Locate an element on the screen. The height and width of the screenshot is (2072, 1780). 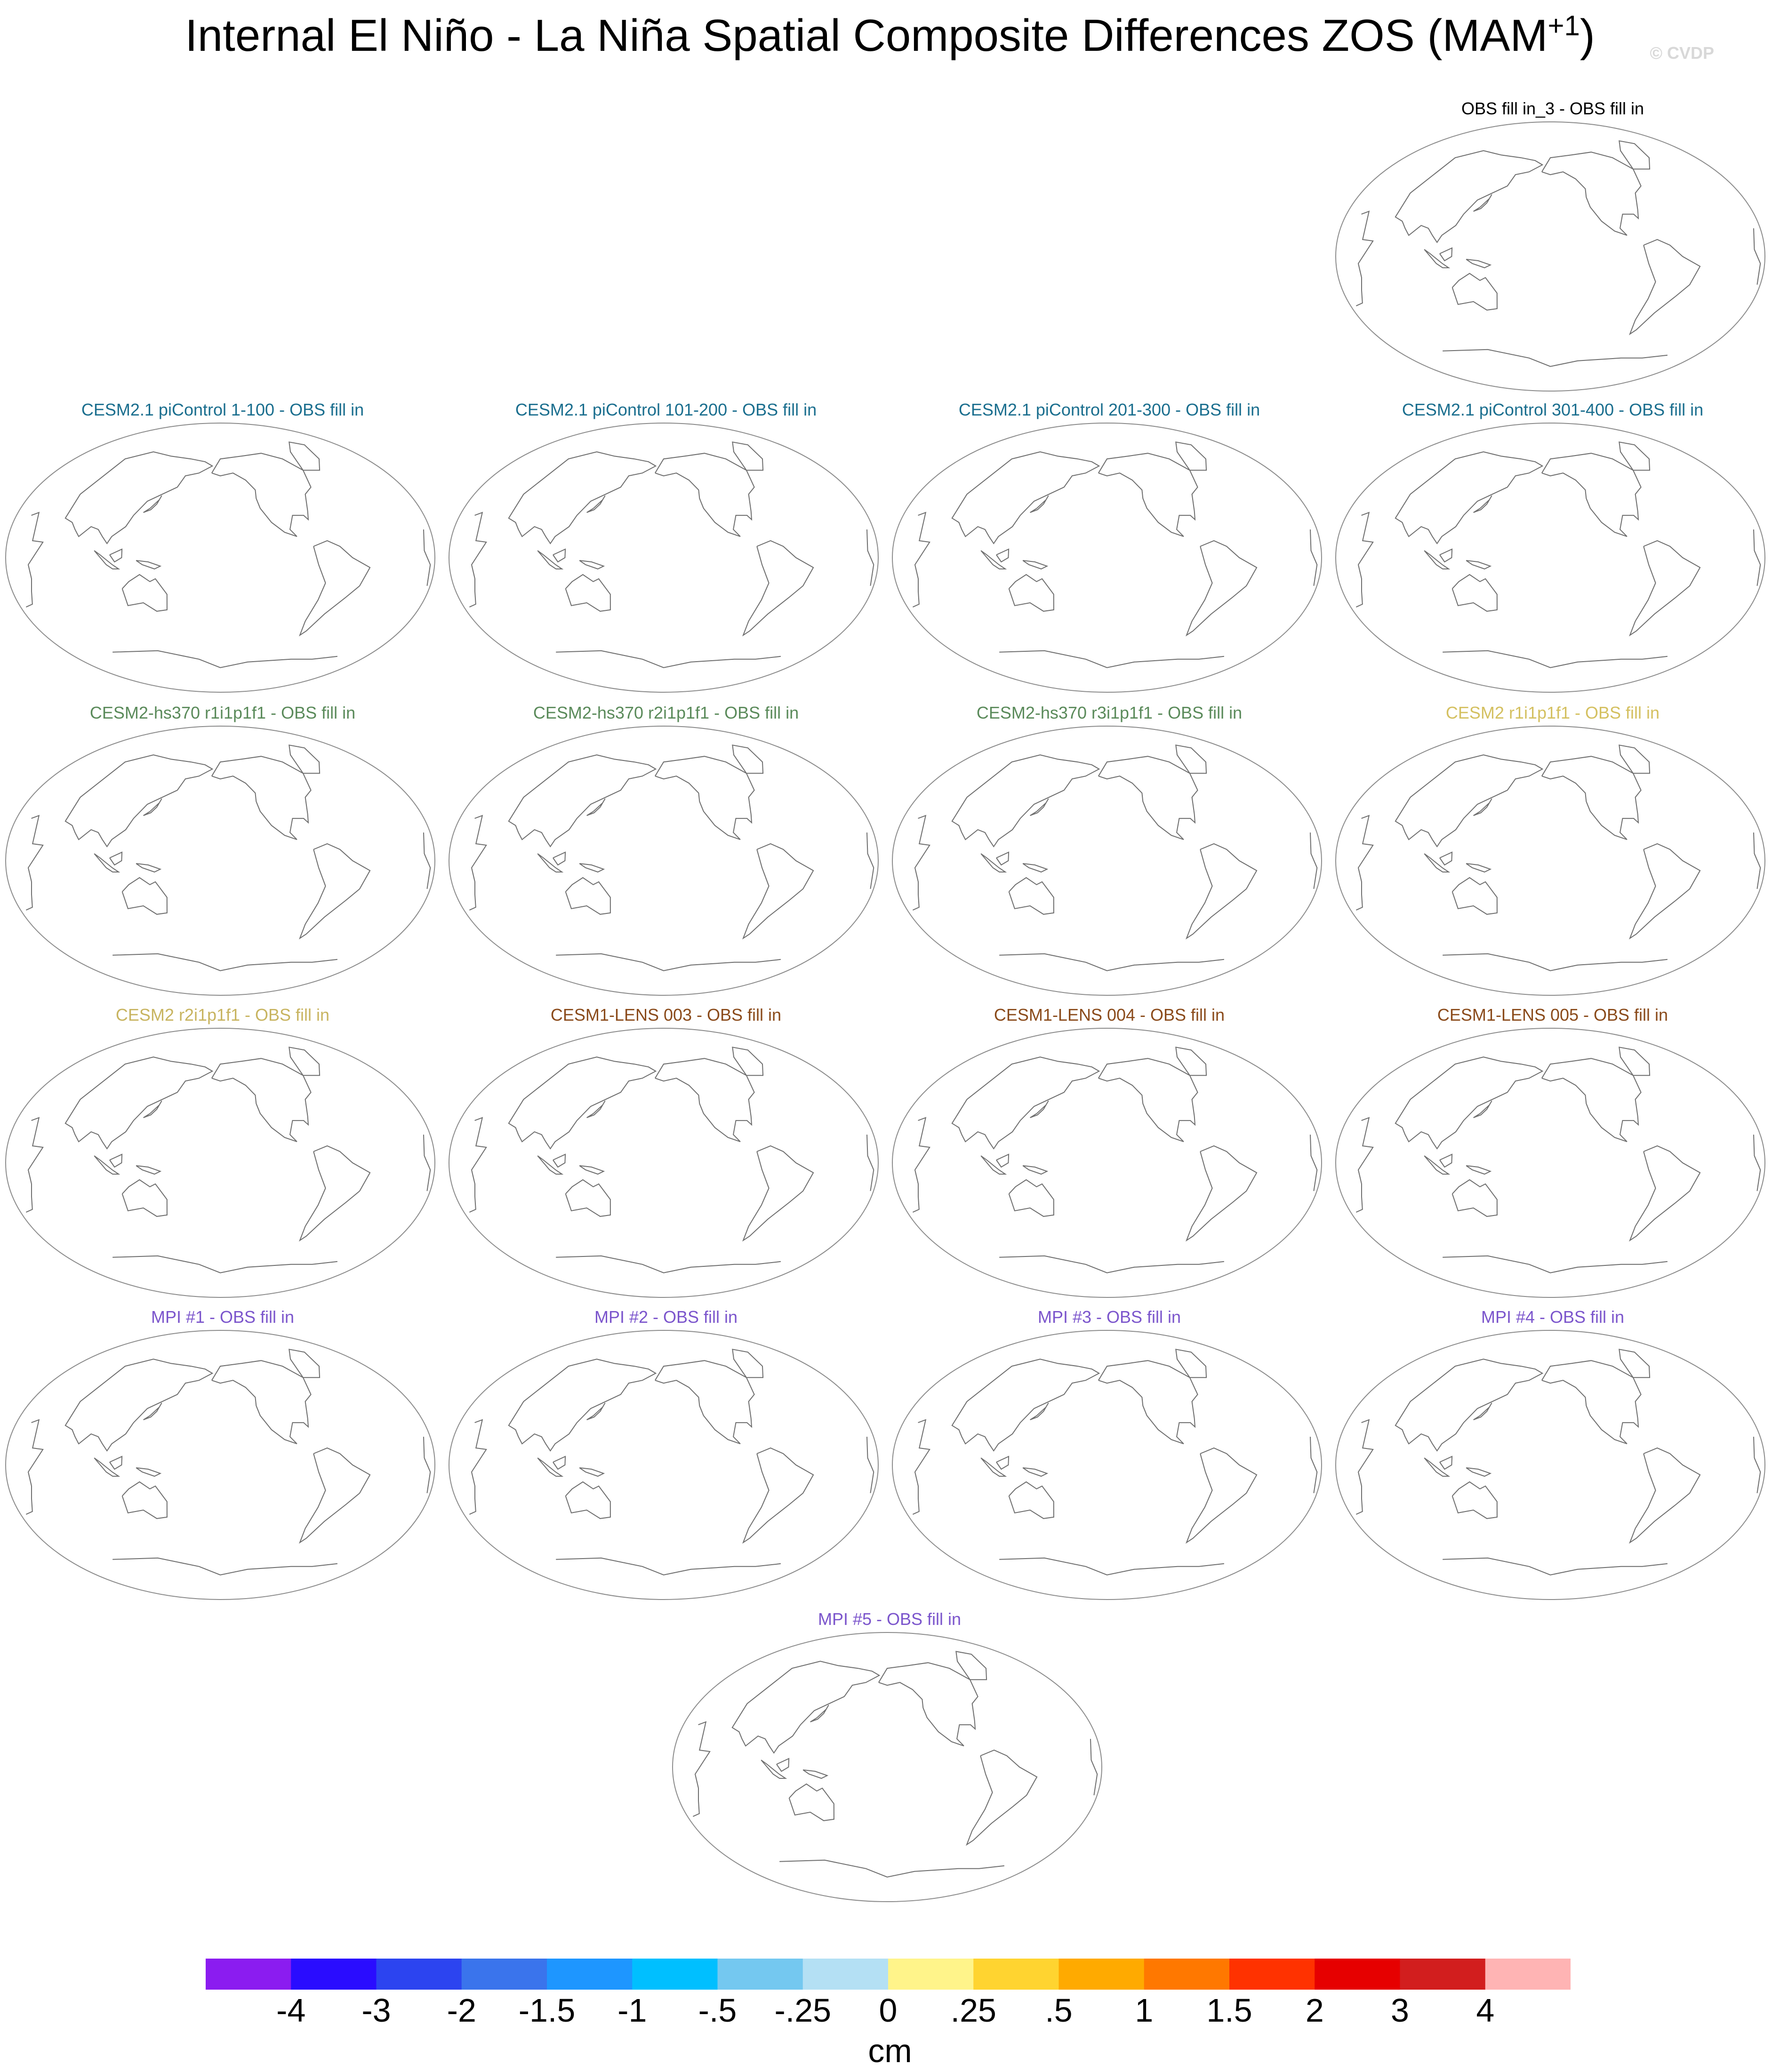
map-panel: CESM2 r2i1p1f1 - OBS fill in is located at coordinates (222, 1155).